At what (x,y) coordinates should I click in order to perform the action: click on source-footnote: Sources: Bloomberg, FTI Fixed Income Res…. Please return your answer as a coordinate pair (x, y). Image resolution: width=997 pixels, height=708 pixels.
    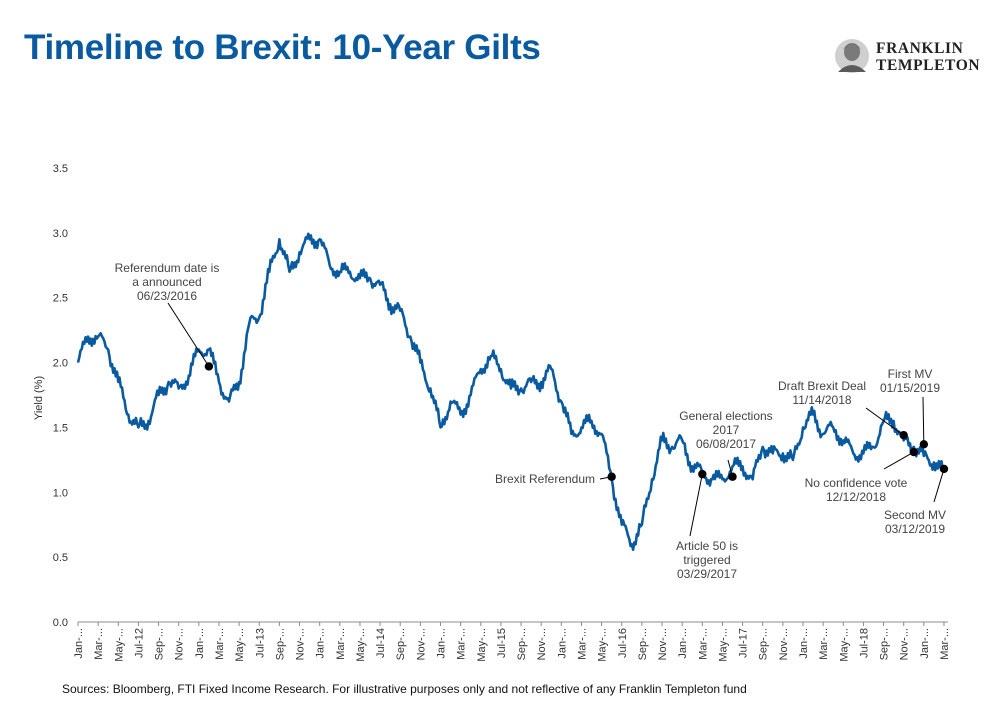
    Looking at the image, I should click on (404, 689).